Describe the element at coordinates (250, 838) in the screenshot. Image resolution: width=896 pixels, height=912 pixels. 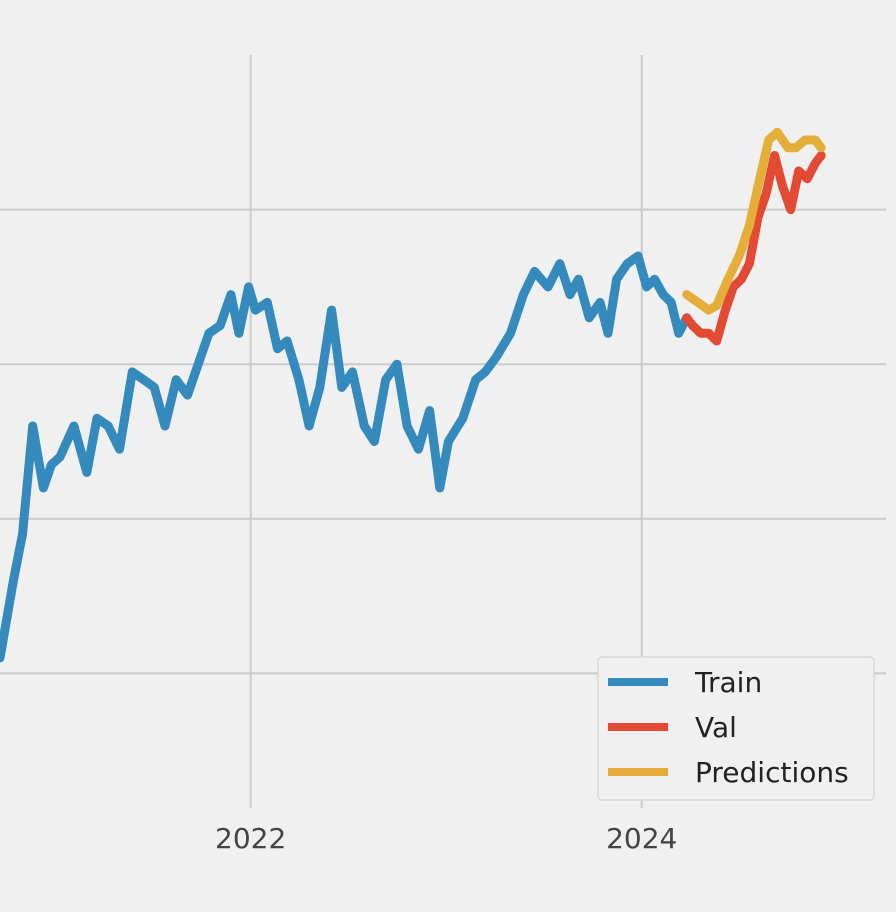
I see `x-tick-label-2022: 2022` at that location.